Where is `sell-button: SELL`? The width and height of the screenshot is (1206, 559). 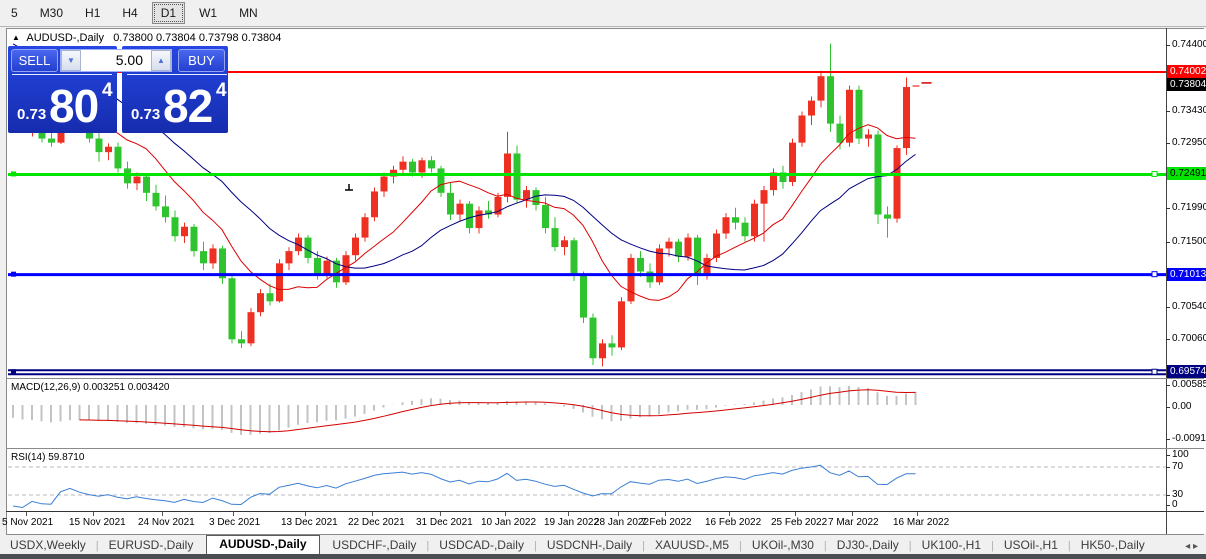
sell-button: SELL is located at coordinates (34, 60).